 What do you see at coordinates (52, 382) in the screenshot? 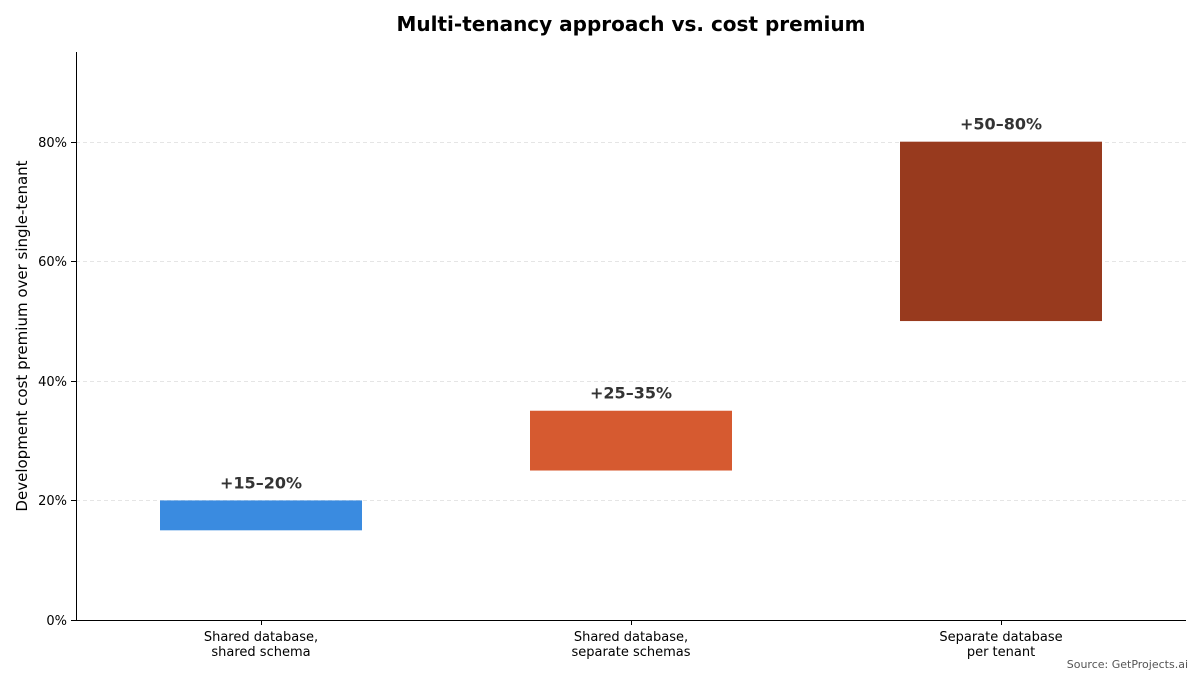
I see `y-tick-label: 40%` at bounding box center [52, 382].